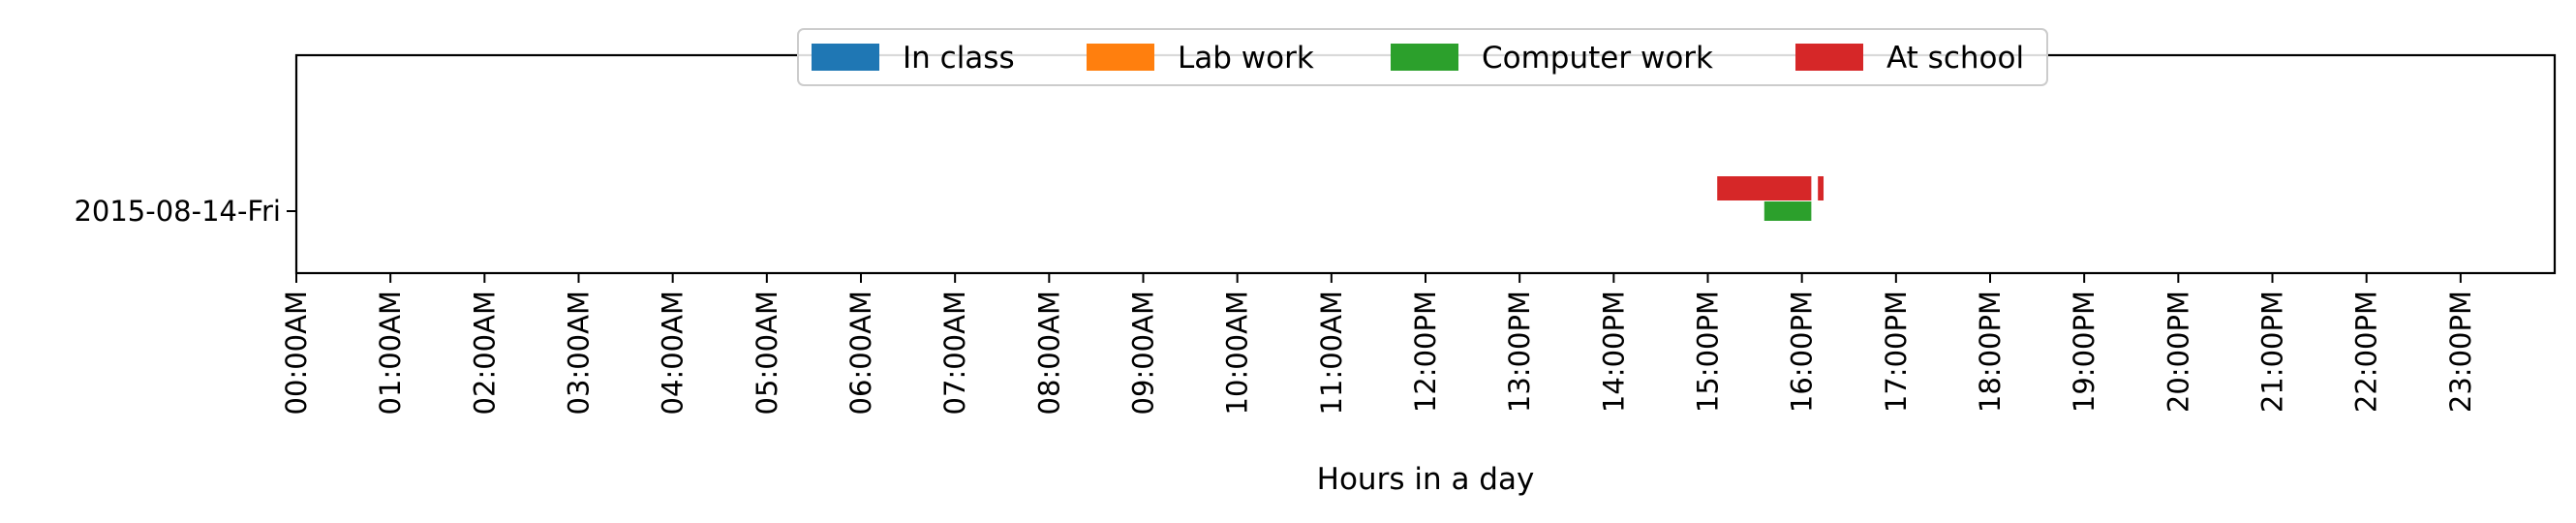  Describe the element at coordinates (673, 353) in the screenshot. I see `x-tick-label: 04:00AM` at that location.